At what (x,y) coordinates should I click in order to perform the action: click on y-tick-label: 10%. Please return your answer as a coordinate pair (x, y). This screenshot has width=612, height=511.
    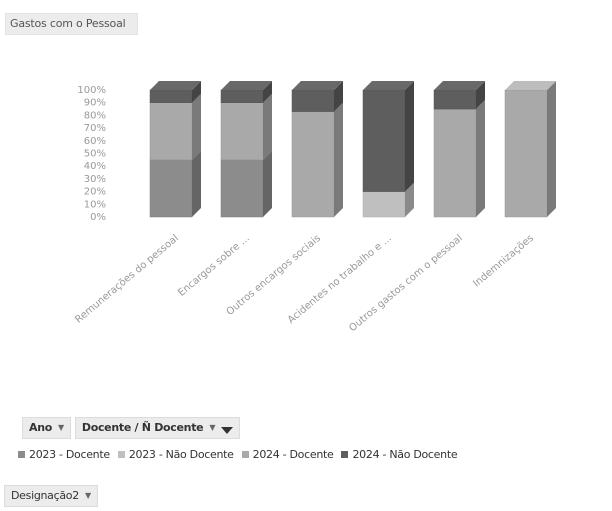
    Looking at the image, I should click on (95, 204).